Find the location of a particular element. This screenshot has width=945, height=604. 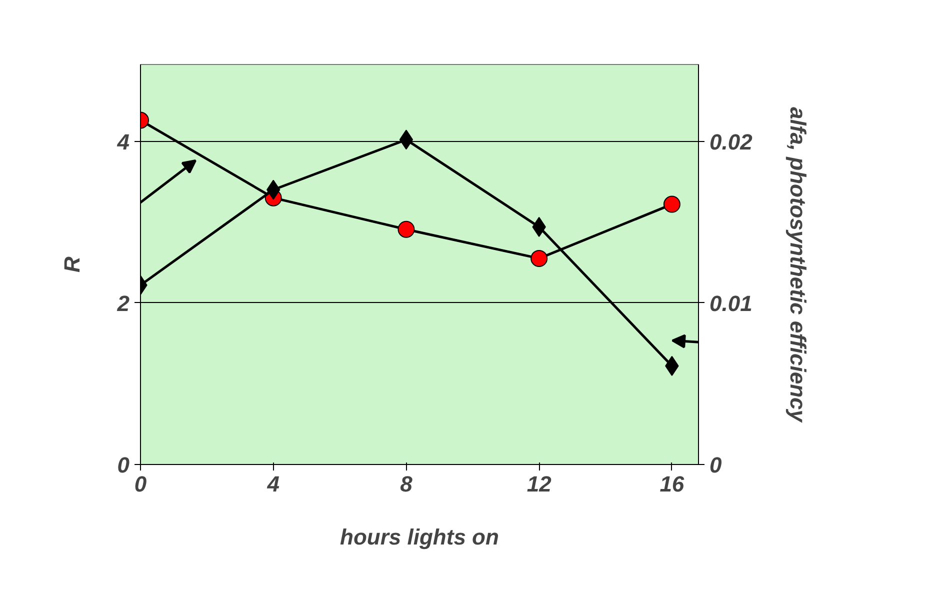

y2-axis-title: alfa, photosynthetic efficiency is located at coordinates (797, 265).